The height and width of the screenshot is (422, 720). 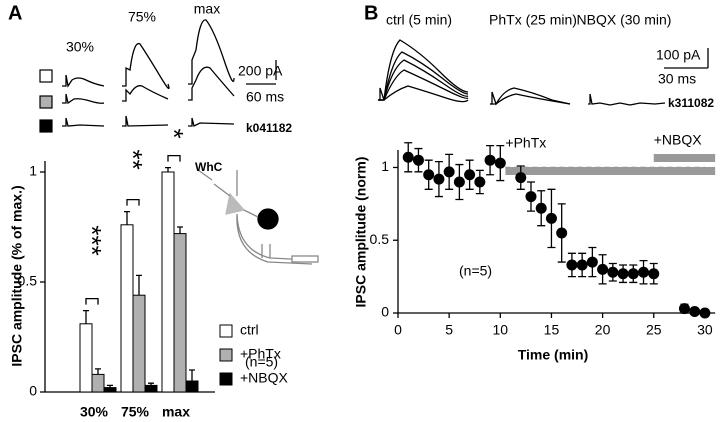 I want to click on panel-label: A, so click(x=15, y=13).